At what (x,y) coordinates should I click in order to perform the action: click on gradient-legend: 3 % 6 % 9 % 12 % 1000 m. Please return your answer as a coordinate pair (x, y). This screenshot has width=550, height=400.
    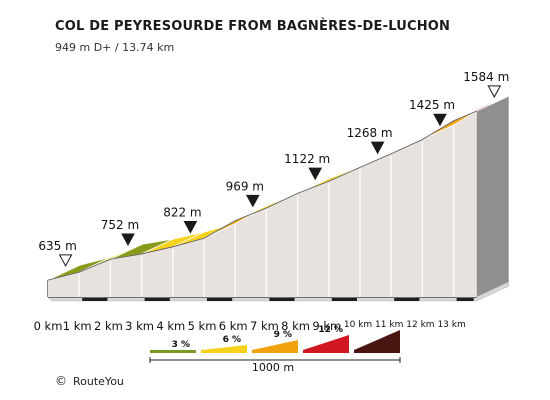
    Looking at the image, I should click on (275, 349).